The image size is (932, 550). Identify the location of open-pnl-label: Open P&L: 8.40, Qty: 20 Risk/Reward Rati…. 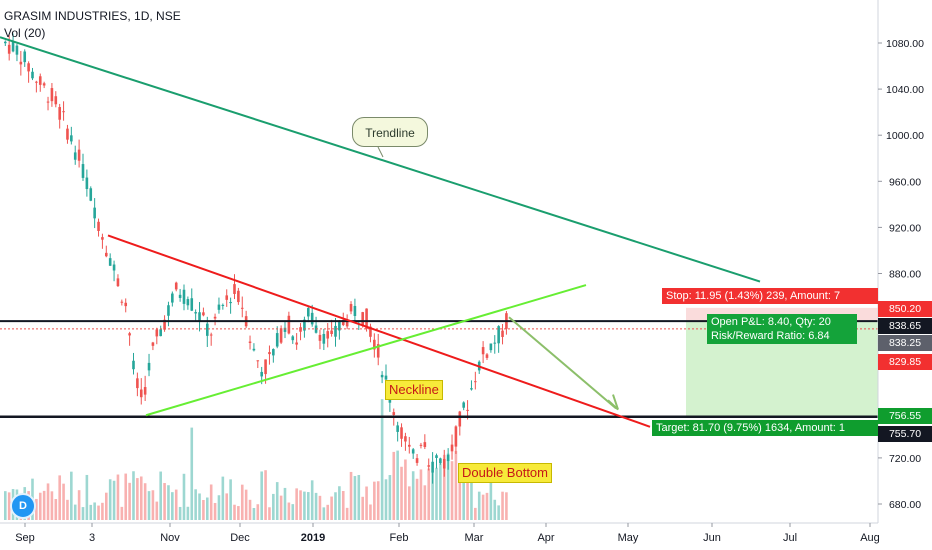
(782, 329).